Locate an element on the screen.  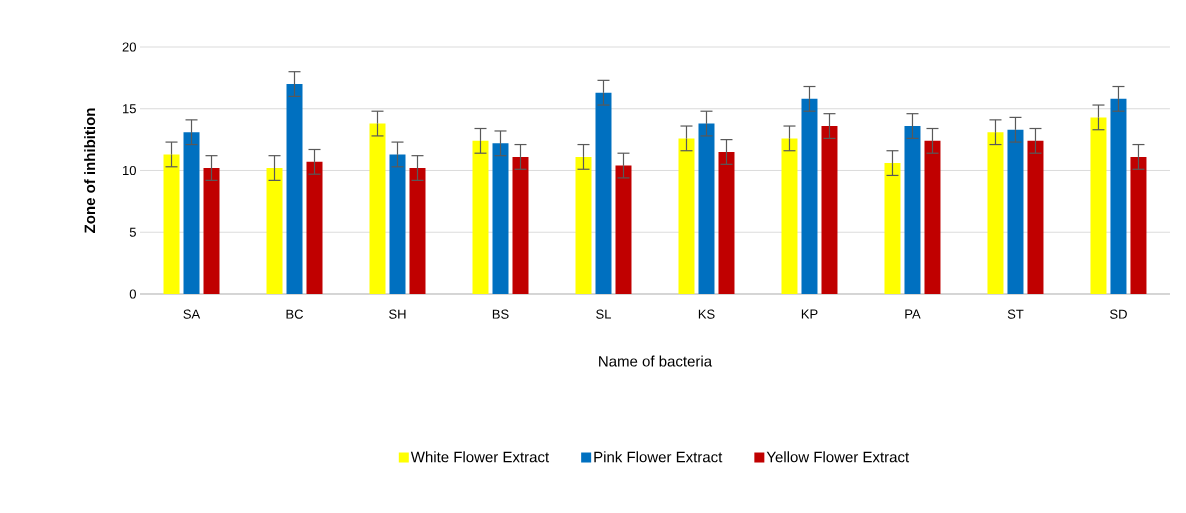
legend-label: White Flower Extract is located at coordinates (480, 457).